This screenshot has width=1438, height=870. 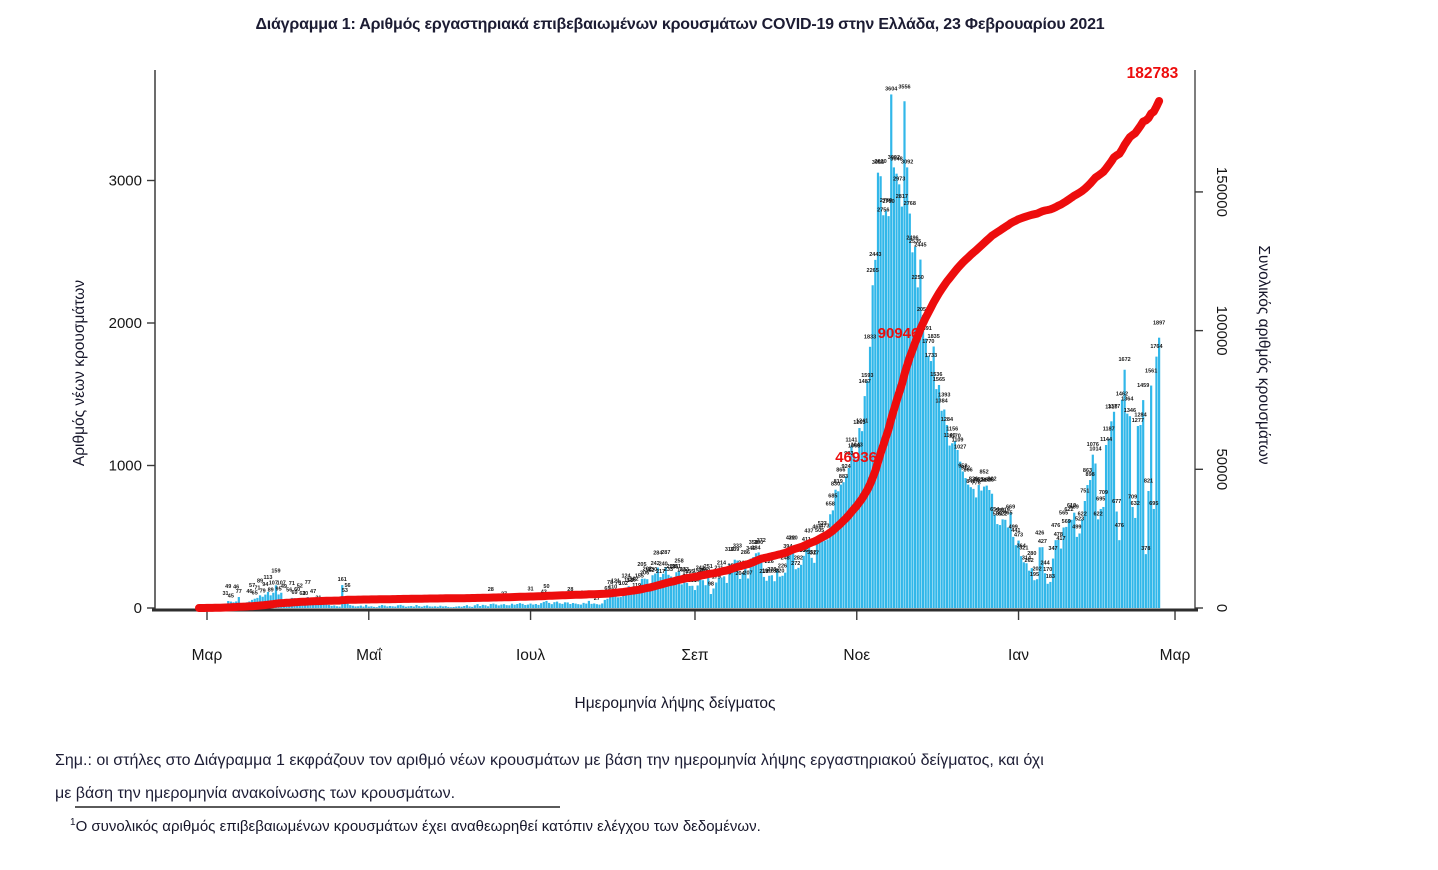 I want to click on bar-value-label: 1459, so click(x=1143, y=386).